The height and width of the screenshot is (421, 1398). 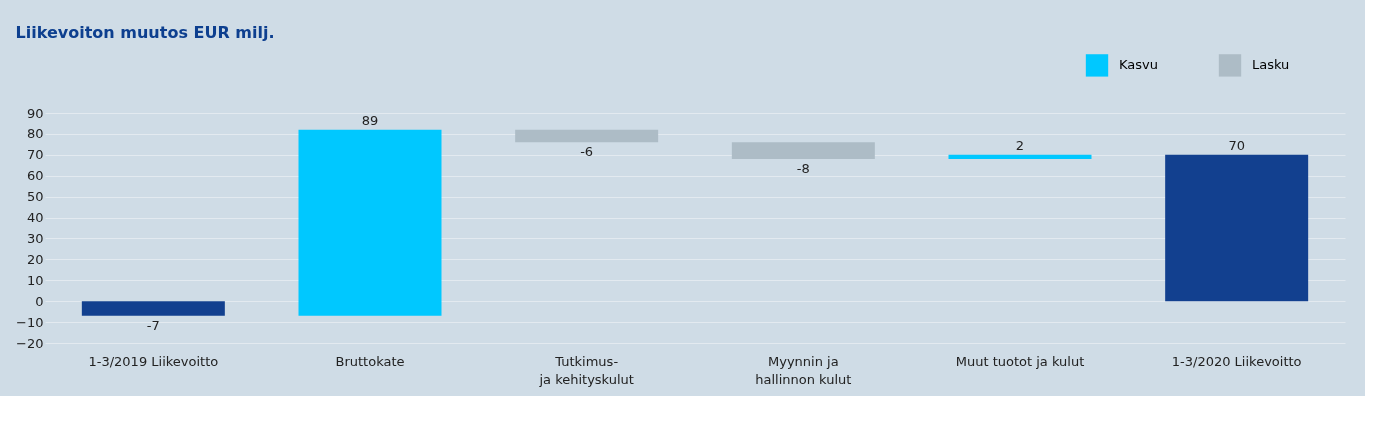 What do you see at coordinates (370, 361) in the screenshot?
I see `x-tick-label: Bruttokate` at bounding box center [370, 361].